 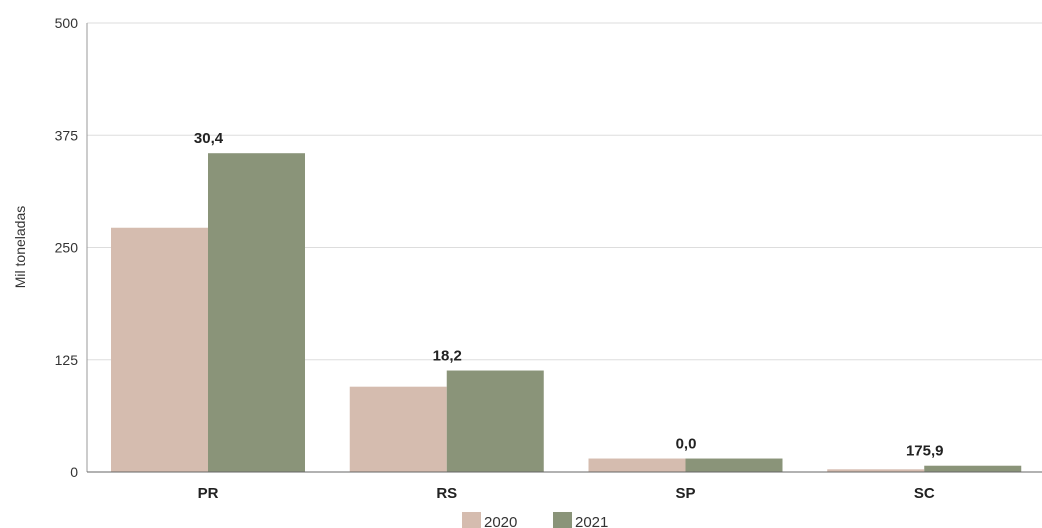 I want to click on bar-2020-SC, so click(x=876, y=470).